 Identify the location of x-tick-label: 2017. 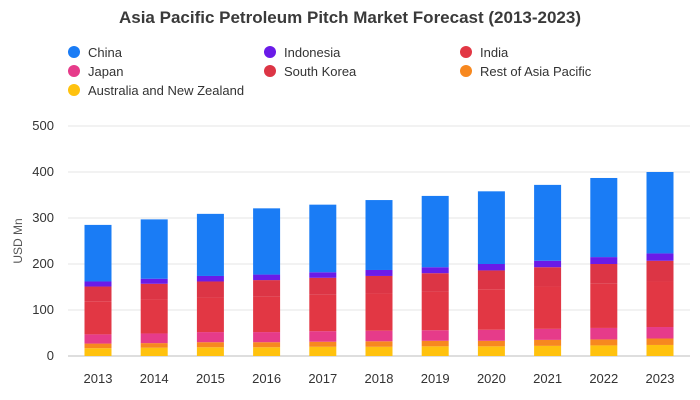
(322, 378).